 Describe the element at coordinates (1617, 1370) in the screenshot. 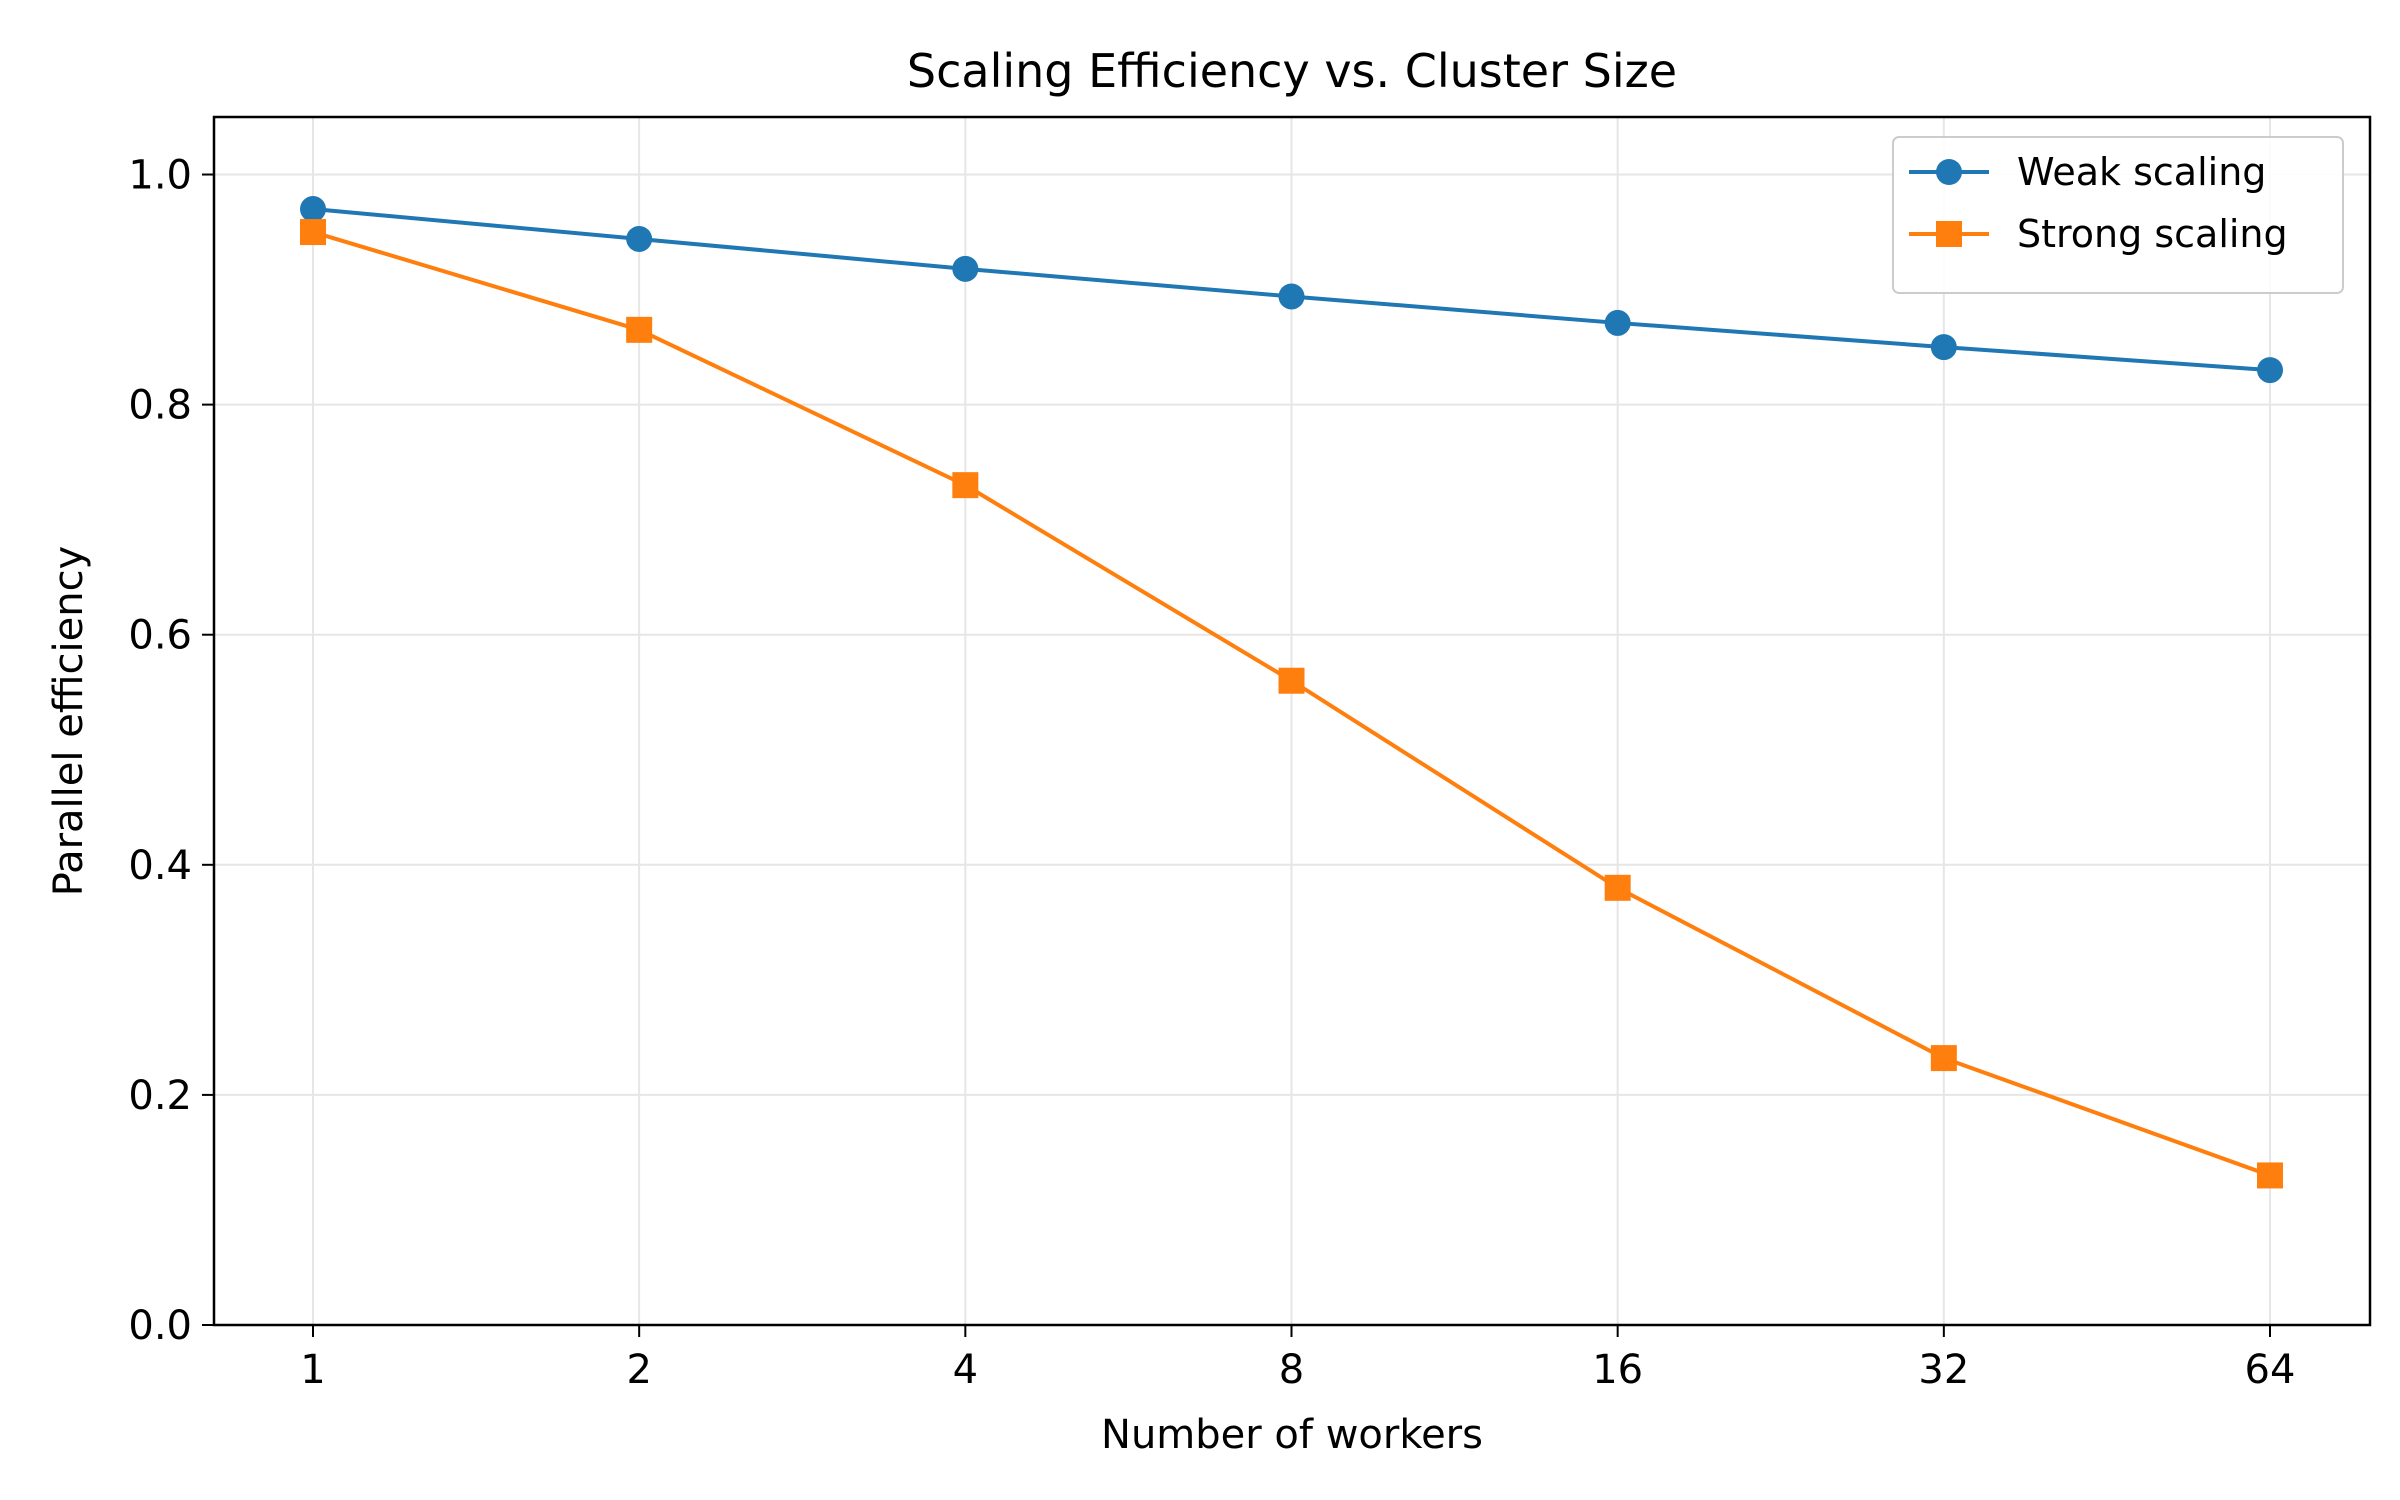

I see `x-tick-label: 16` at that location.